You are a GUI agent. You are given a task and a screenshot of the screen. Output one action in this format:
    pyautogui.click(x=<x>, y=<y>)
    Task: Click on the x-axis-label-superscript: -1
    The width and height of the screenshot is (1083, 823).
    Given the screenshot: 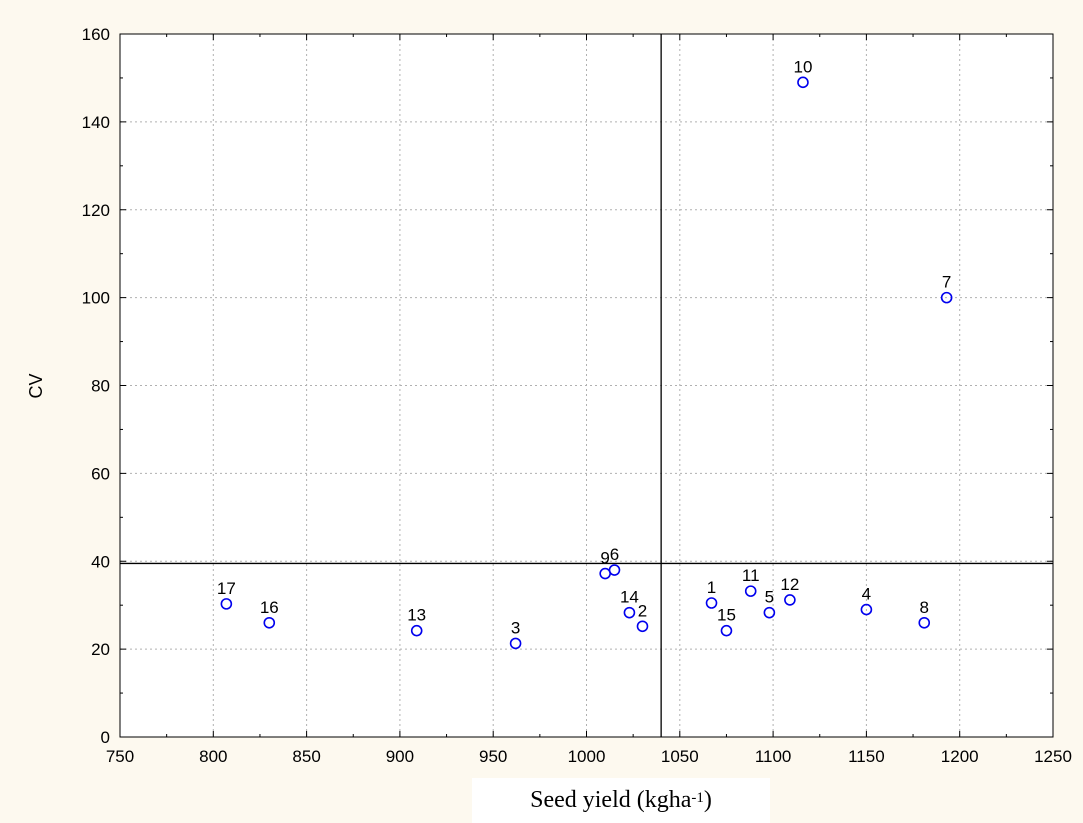 What is the action you would take?
    pyautogui.click(x=697, y=798)
    